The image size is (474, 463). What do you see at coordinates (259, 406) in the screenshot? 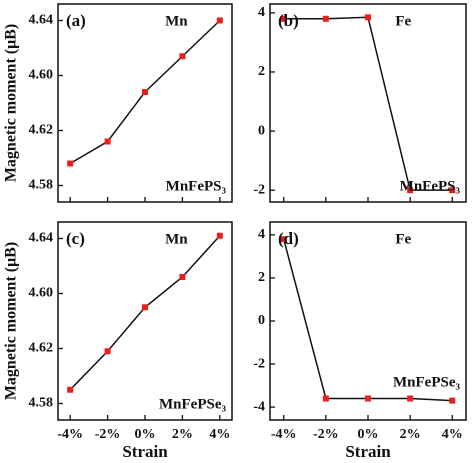
I see `y-tick-label: -4` at bounding box center [259, 406].